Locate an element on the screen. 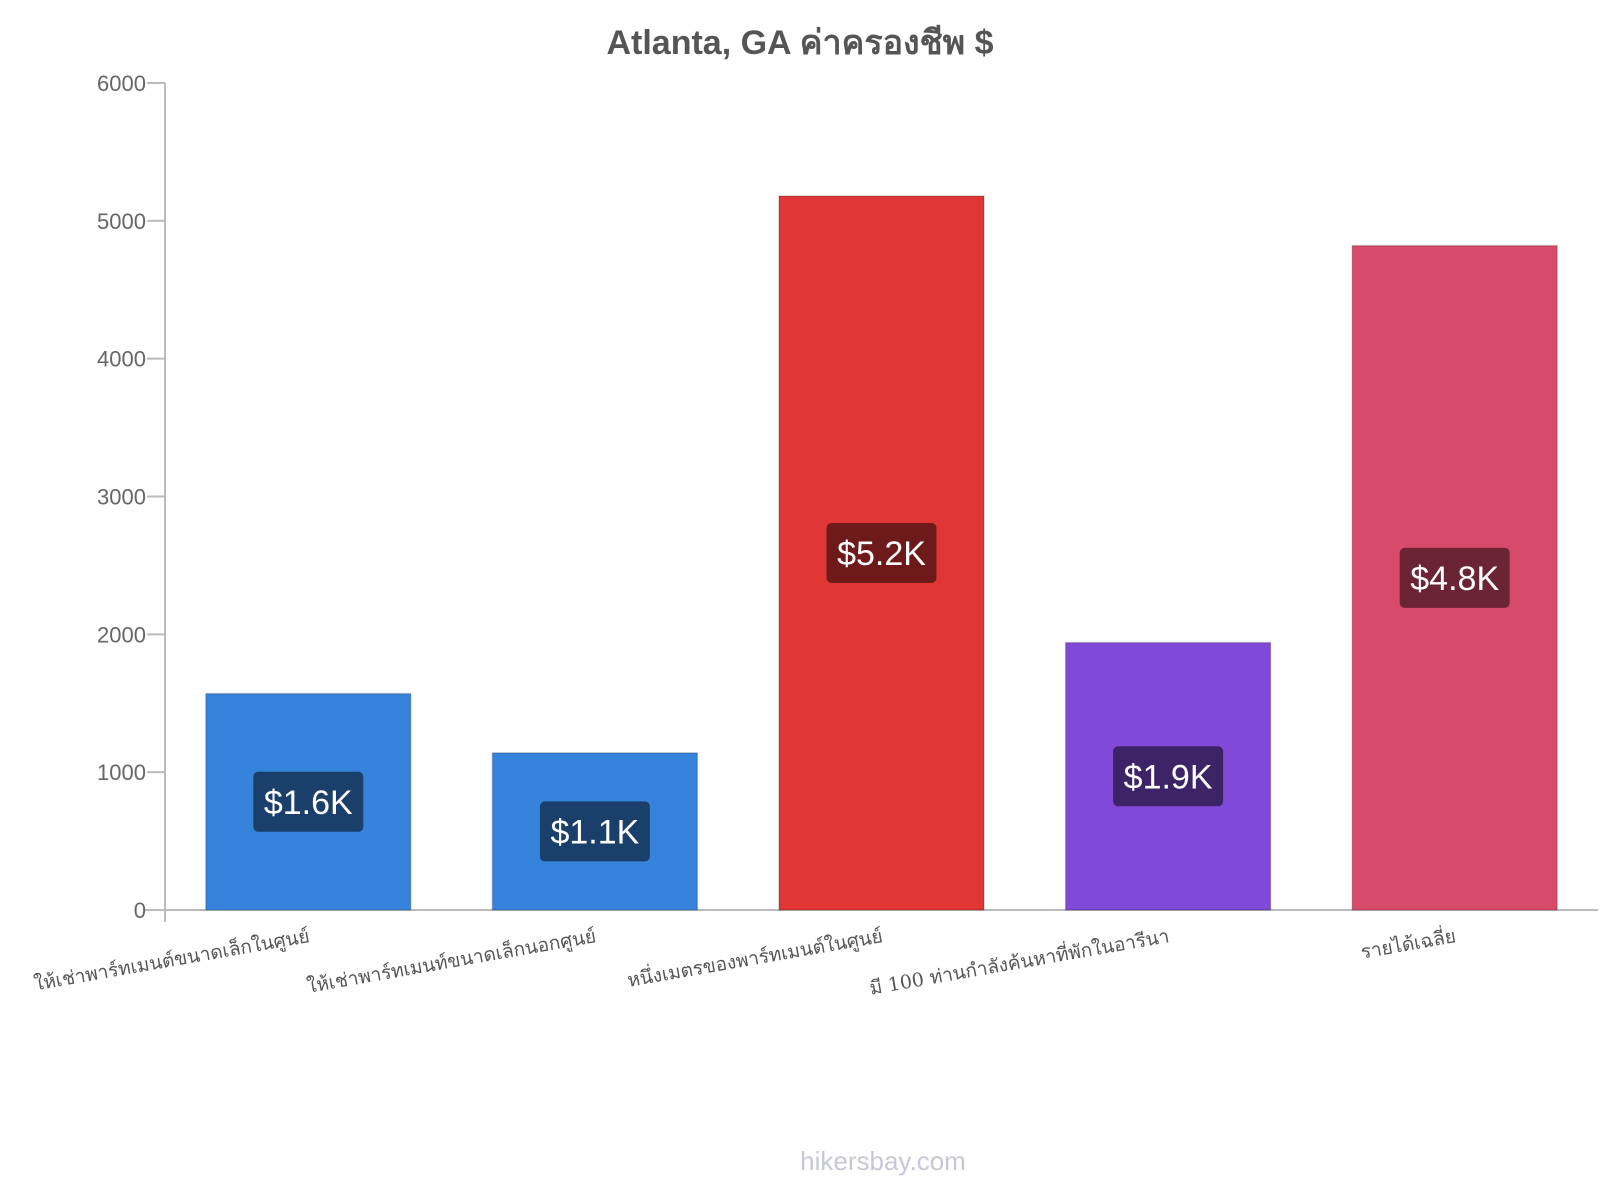  y-tick-label: 5000 is located at coordinates (121, 221).